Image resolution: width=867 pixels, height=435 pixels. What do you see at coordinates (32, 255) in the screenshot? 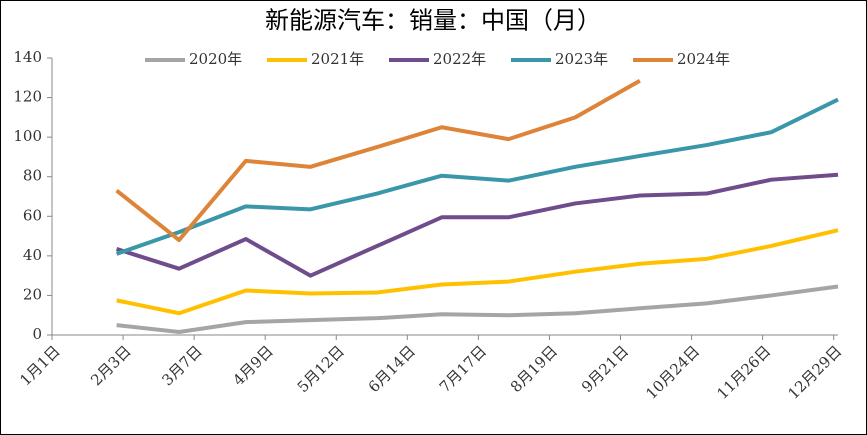
I see `y-tick-label: 40` at bounding box center [32, 255].